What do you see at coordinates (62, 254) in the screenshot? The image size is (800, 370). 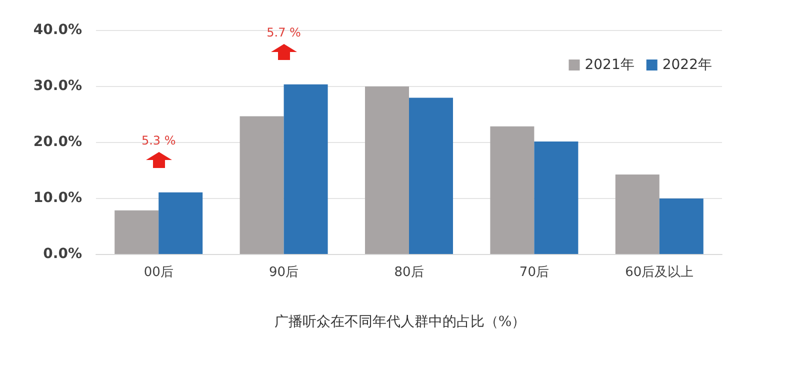 I see `y-tick-label: 0.0%` at bounding box center [62, 254].